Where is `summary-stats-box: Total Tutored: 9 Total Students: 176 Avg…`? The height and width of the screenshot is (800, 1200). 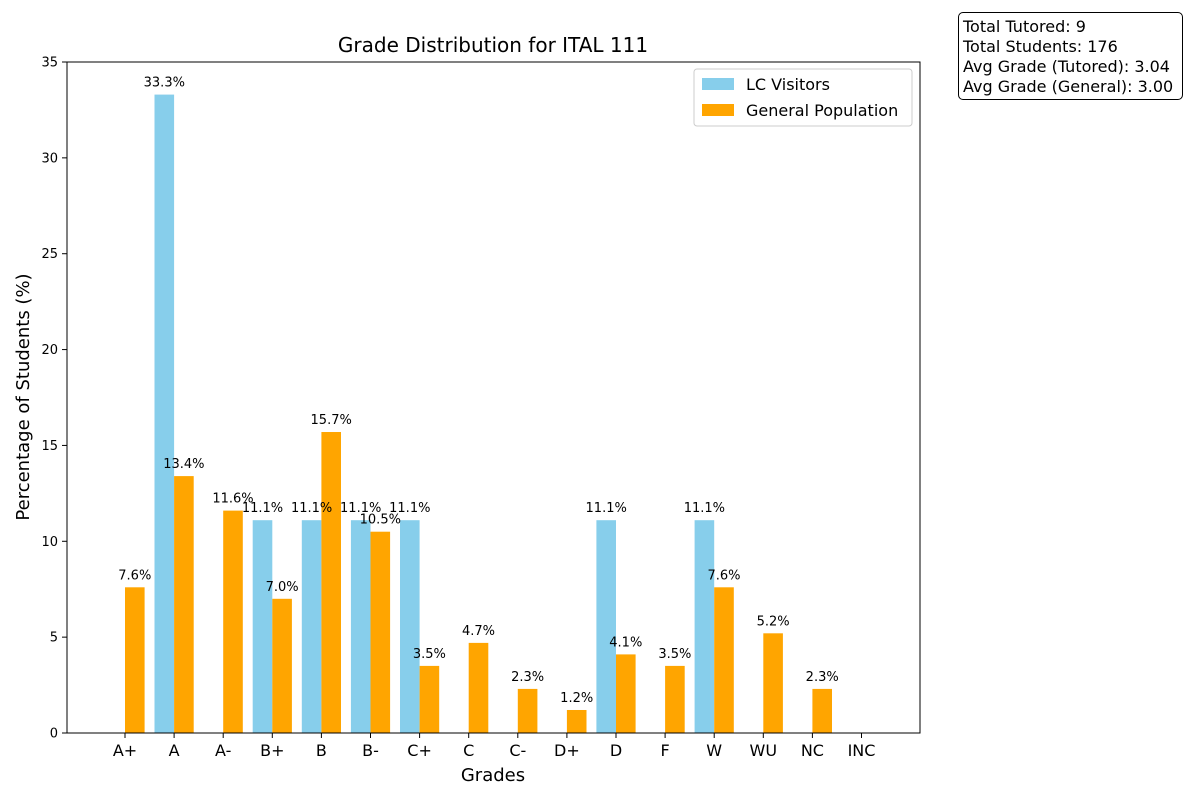 summary-stats-box: Total Tutored: 9 Total Students: 176 Avg… is located at coordinates (1070, 56).